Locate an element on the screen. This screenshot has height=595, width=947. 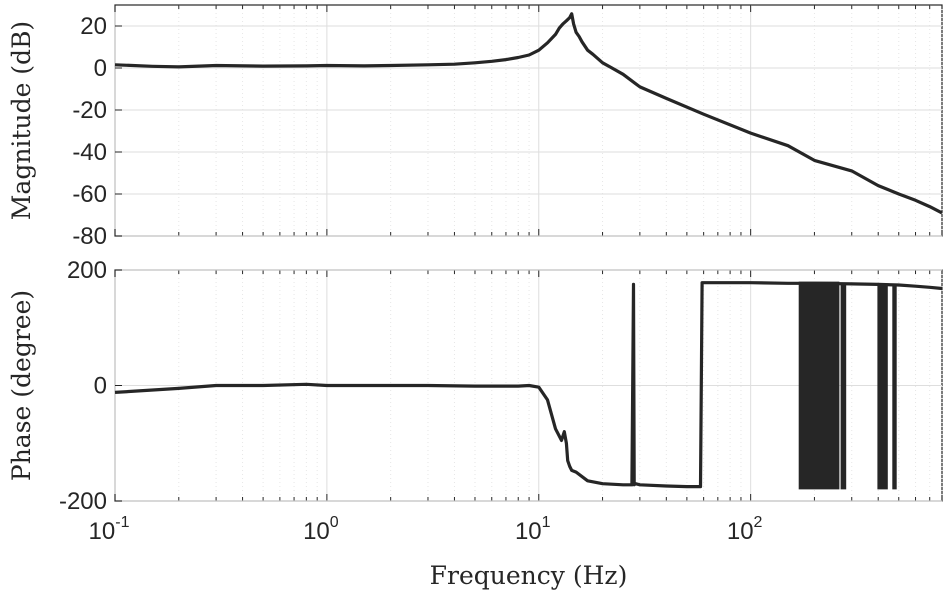
x-tick-label: 10² is located at coordinates (745, 529).